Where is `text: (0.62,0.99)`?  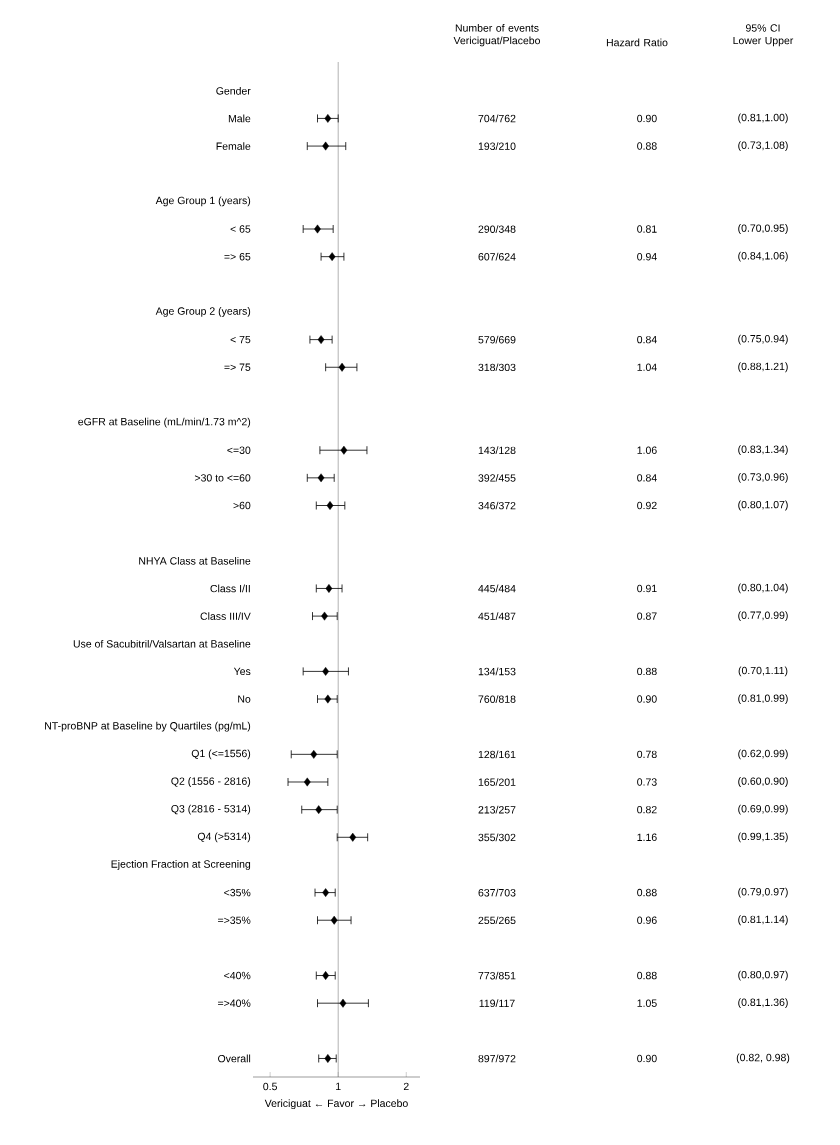 text: (0.62,0.99) is located at coordinates (763, 754).